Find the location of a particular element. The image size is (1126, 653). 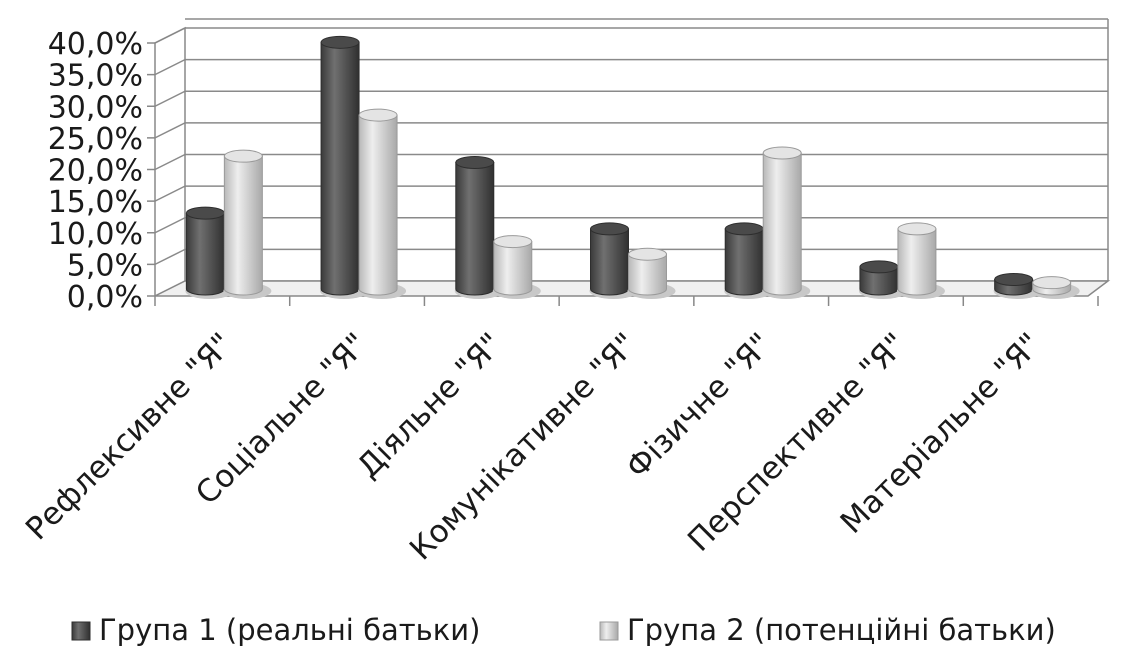

legend-item-1: Група 1 (реальні батьки) is located at coordinates (275, 630).